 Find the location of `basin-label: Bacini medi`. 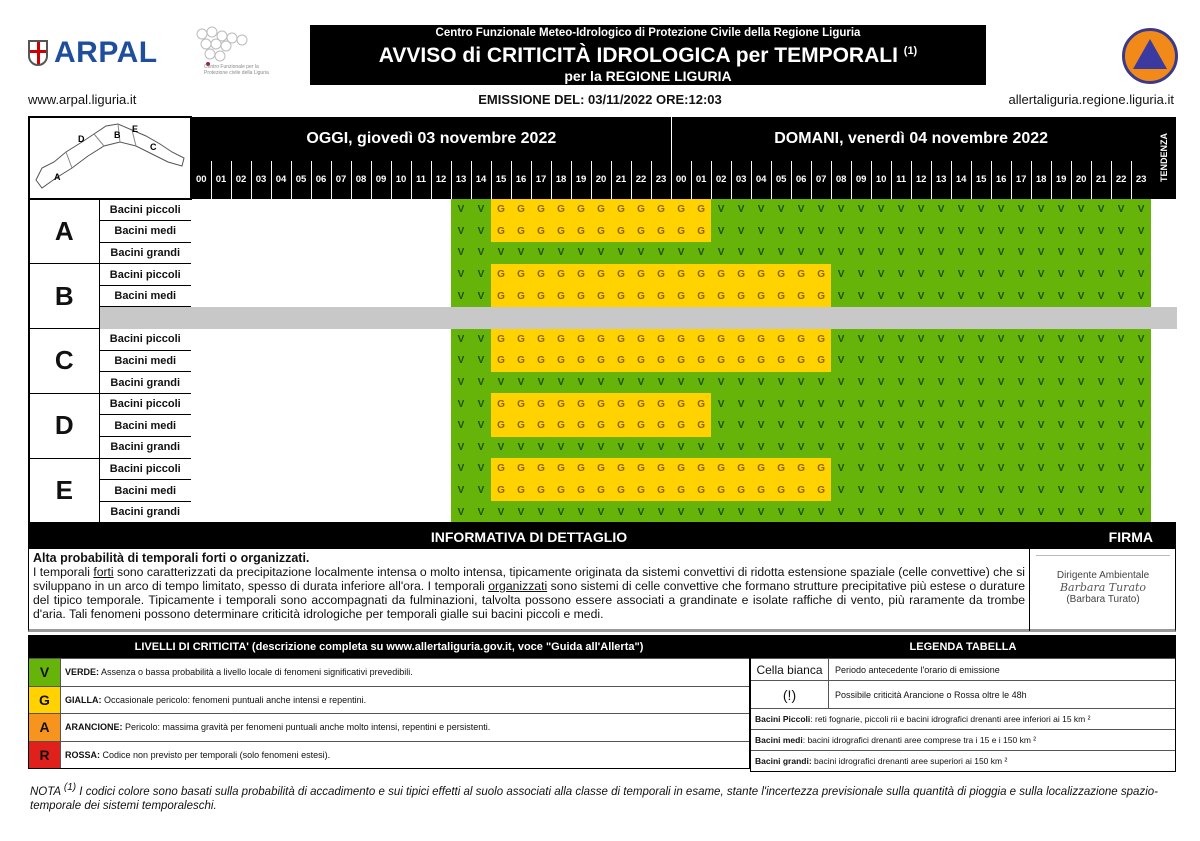

basin-label: Bacini medi is located at coordinates (144, 361).